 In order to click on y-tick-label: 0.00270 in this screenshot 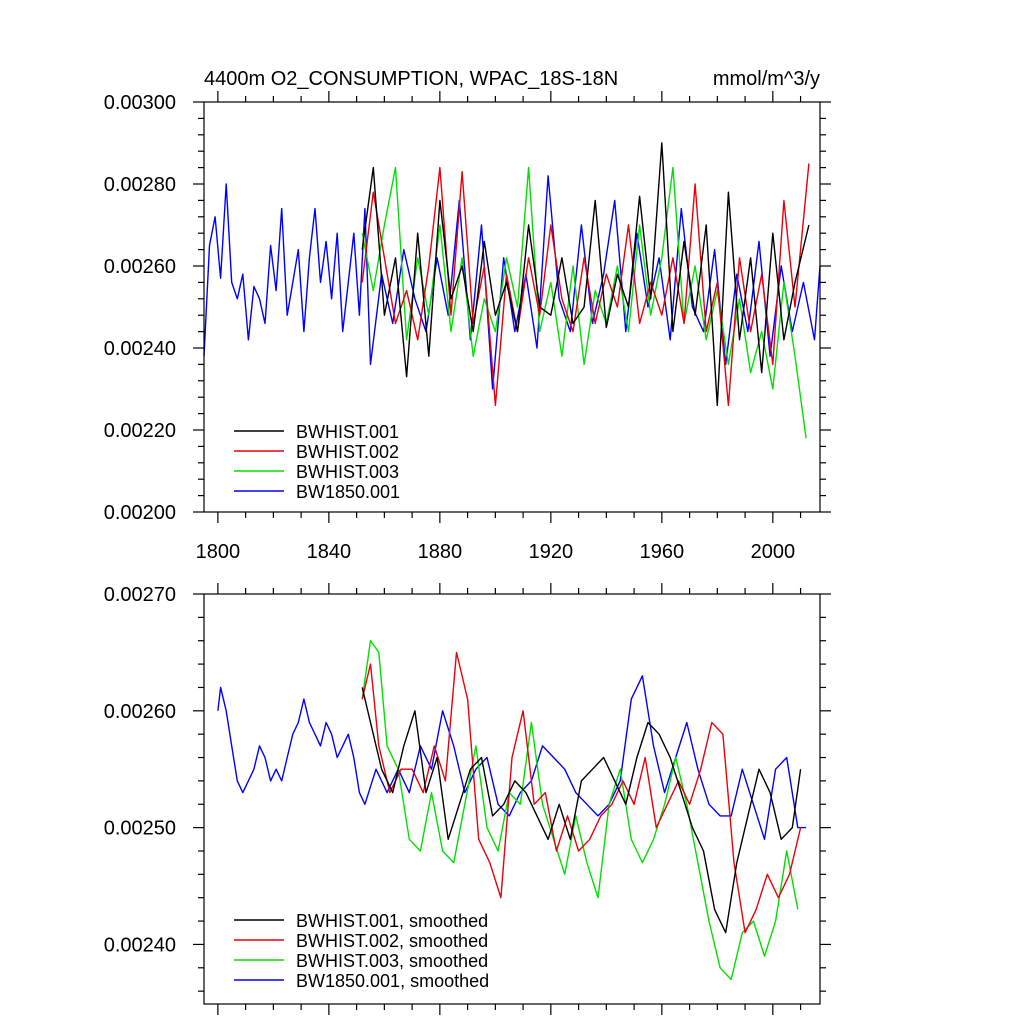, I will do `click(140, 595)`.